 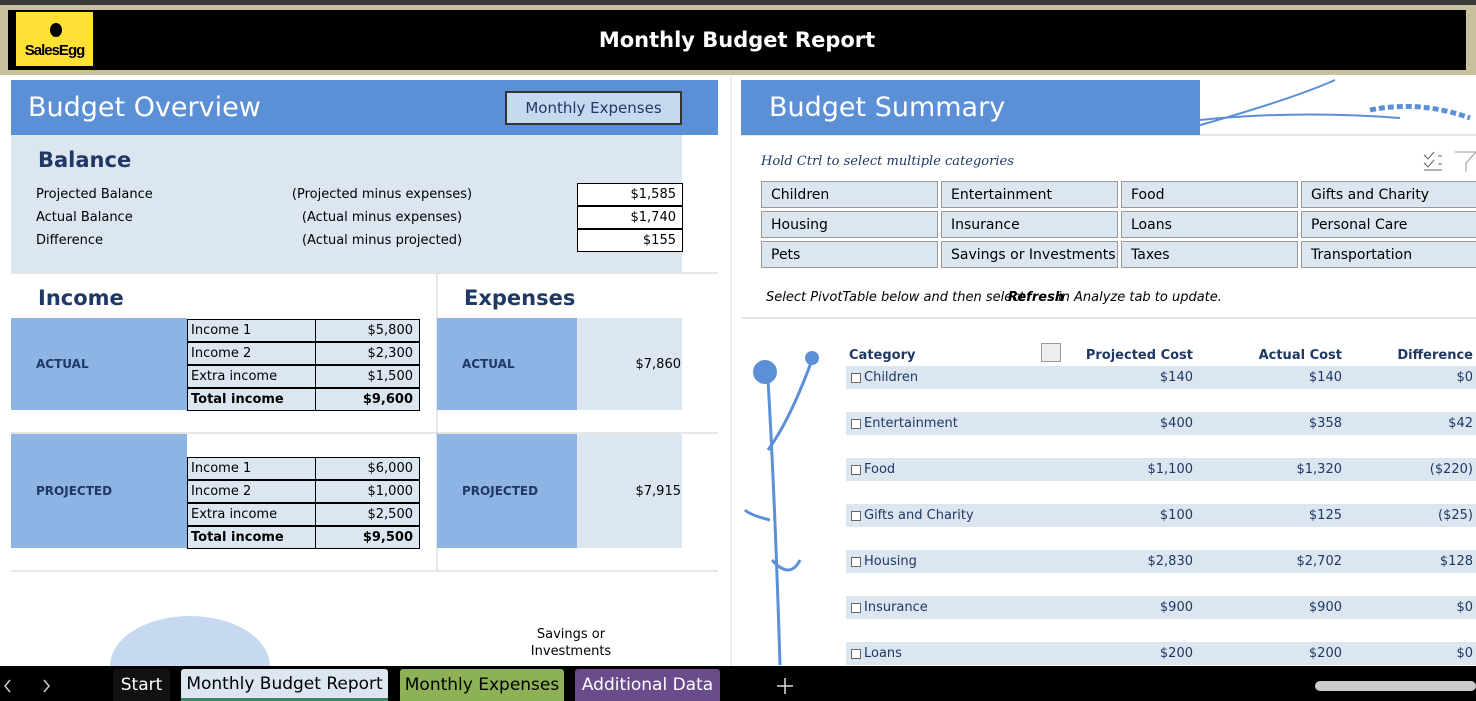 I want to click on row-value: $1,100, so click(x=1170, y=469).